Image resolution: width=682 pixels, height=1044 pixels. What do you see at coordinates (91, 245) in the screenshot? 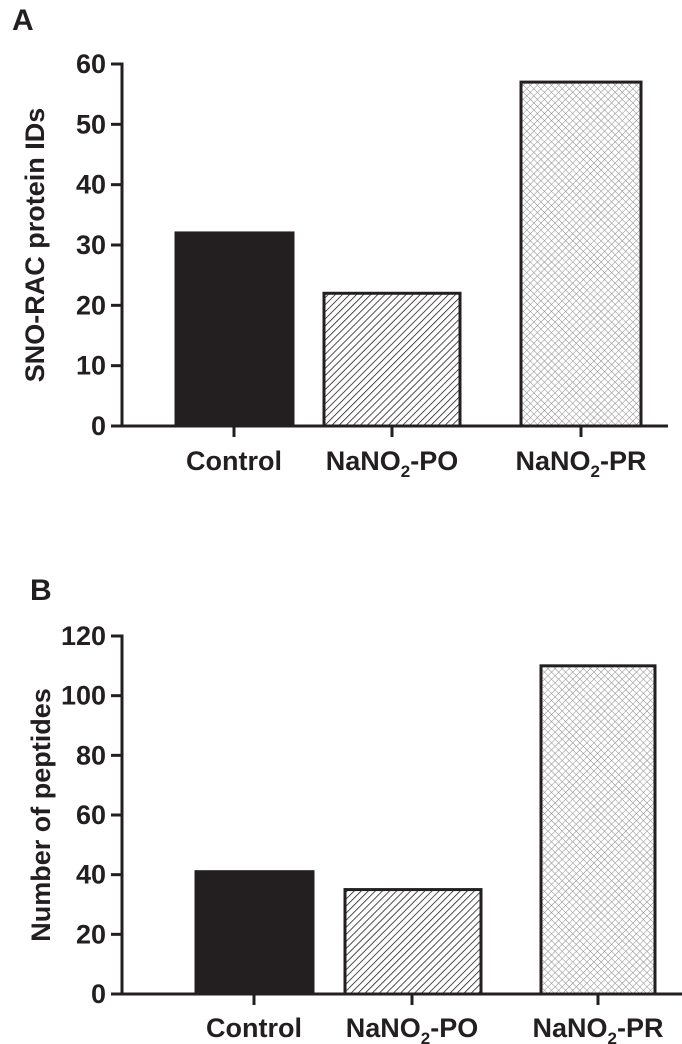
I see `y-tick-label: 30` at bounding box center [91, 245].